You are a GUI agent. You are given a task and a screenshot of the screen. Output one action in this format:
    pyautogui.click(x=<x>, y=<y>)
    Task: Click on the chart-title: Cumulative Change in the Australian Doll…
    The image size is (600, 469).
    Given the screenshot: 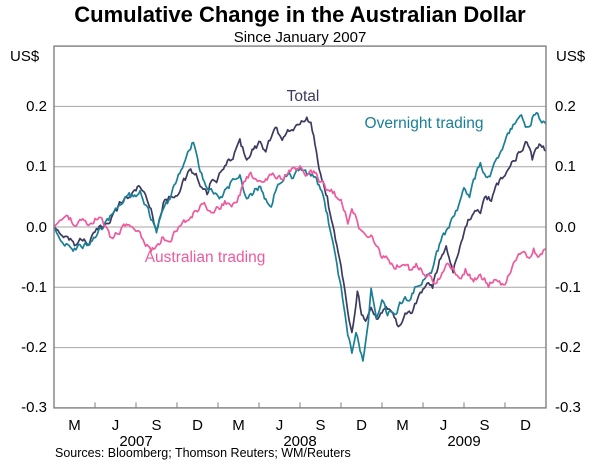 What is the action you would take?
    pyautogui.click(x=300, y=14)
    